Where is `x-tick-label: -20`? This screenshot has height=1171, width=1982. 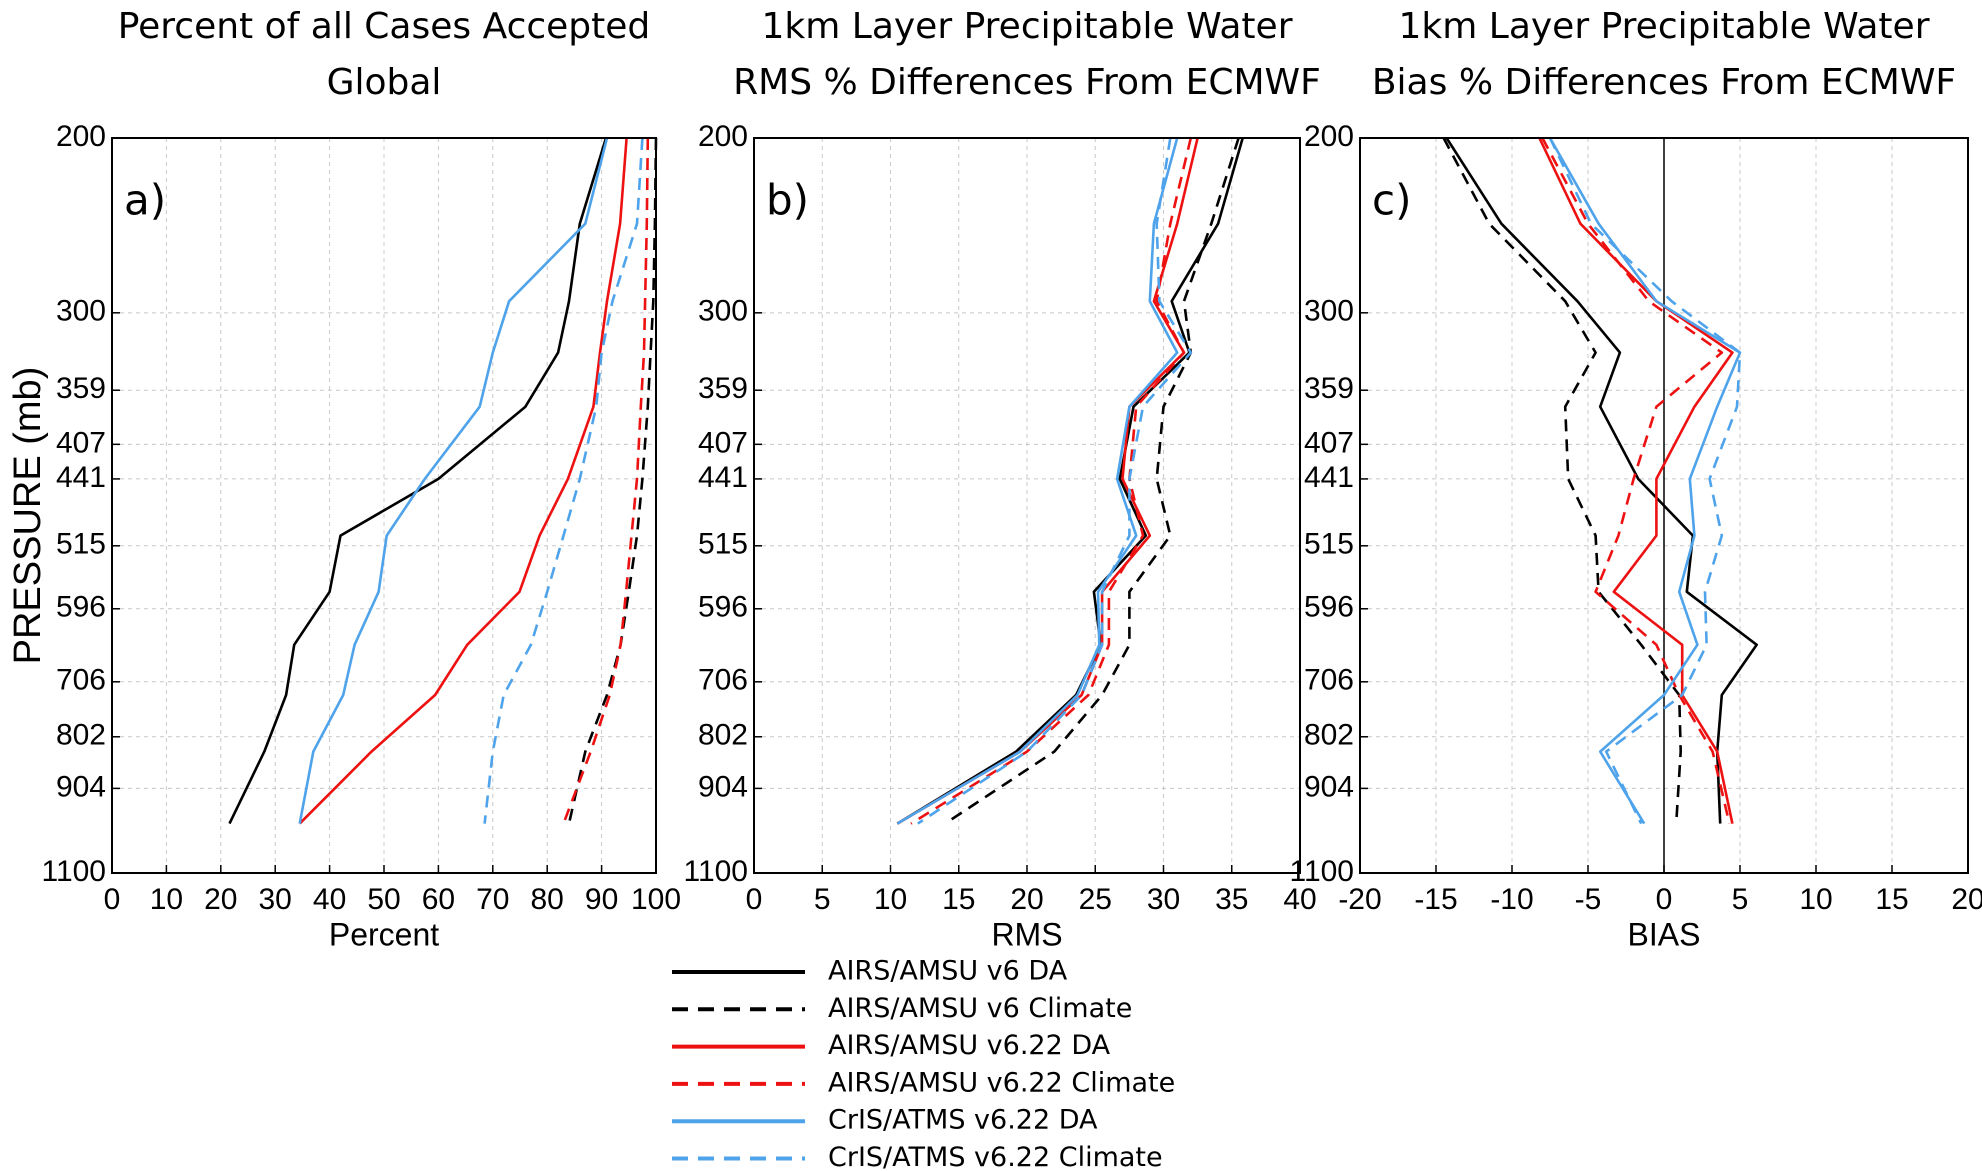 x-tick-label: -20 is located at coordinates (1359, 899).